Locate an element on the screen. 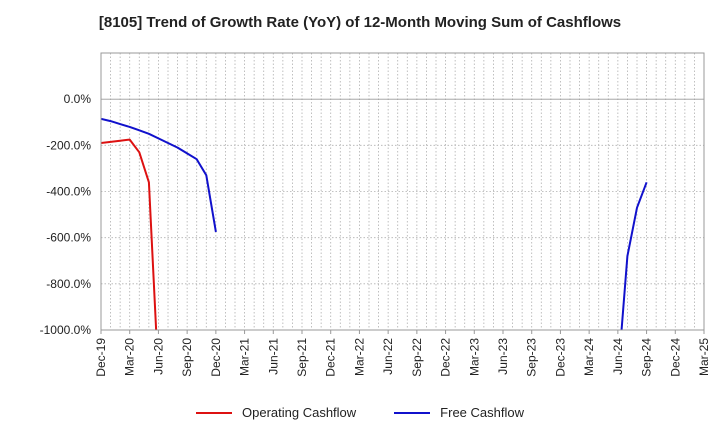 This screenshot has width=720, height=440. y-tick-label: 0.0% is located at coordinates (78, 99).